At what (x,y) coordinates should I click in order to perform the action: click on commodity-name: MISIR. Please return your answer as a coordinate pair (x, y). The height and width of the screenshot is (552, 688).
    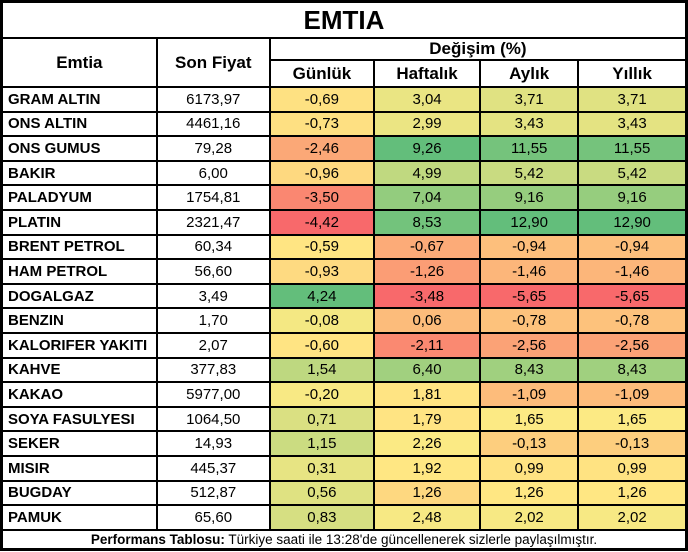
    Looking at the image, I should click on (79, 468).